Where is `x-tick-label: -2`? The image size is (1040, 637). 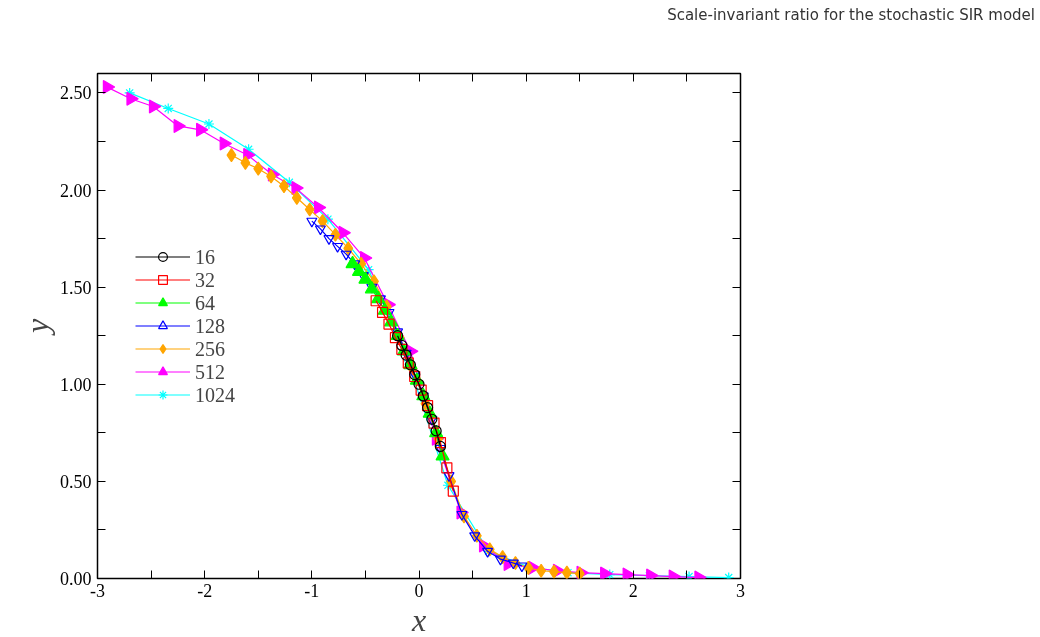 x-tick-label: -2 is located at coordinates (205, 590).